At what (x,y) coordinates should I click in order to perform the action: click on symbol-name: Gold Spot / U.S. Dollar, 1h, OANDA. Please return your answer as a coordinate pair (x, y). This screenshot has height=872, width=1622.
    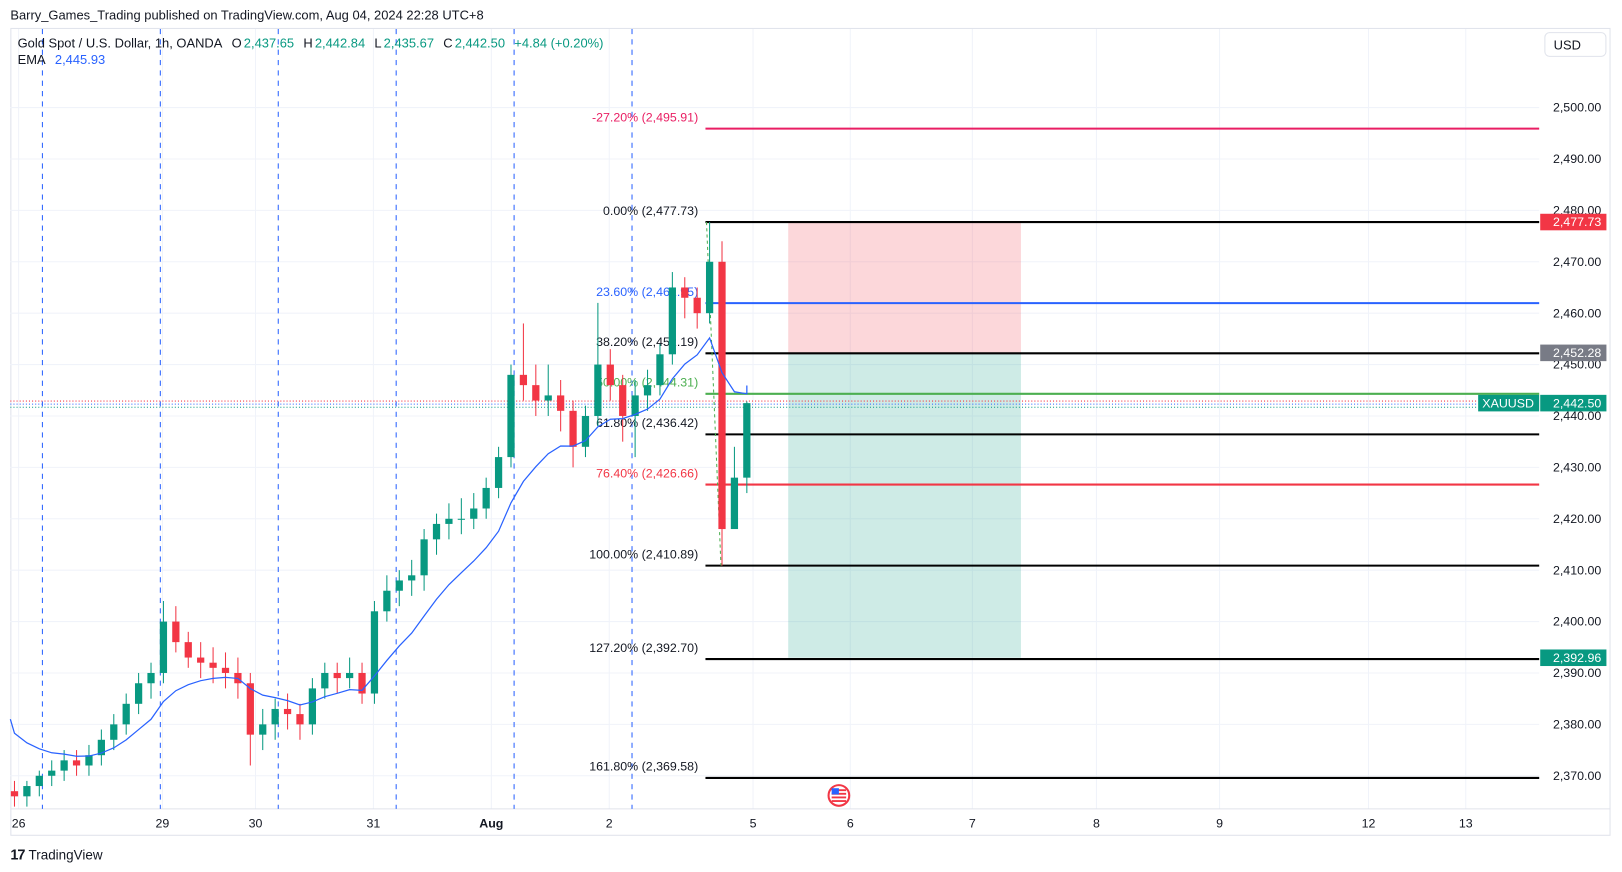
    Looking at the image, I should click on (120, 43).